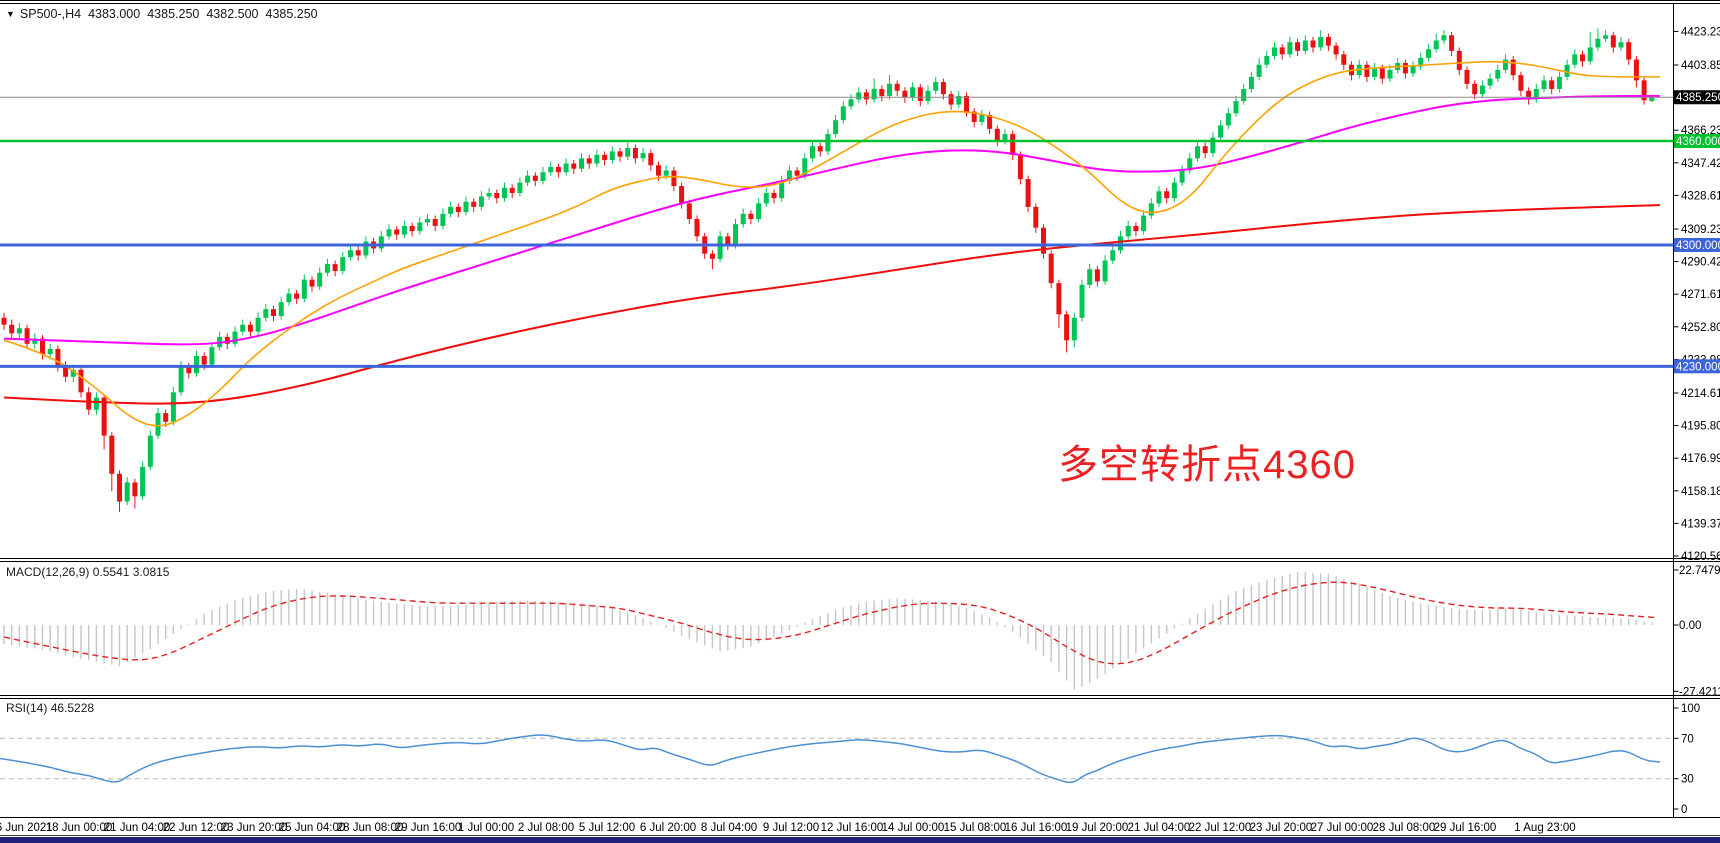 This screenshot has height=843, width=1720. Describe the element at coordinates (1544, 828) in the screenshot. I see `svg-text: 1 Aug 23:00` at that location.